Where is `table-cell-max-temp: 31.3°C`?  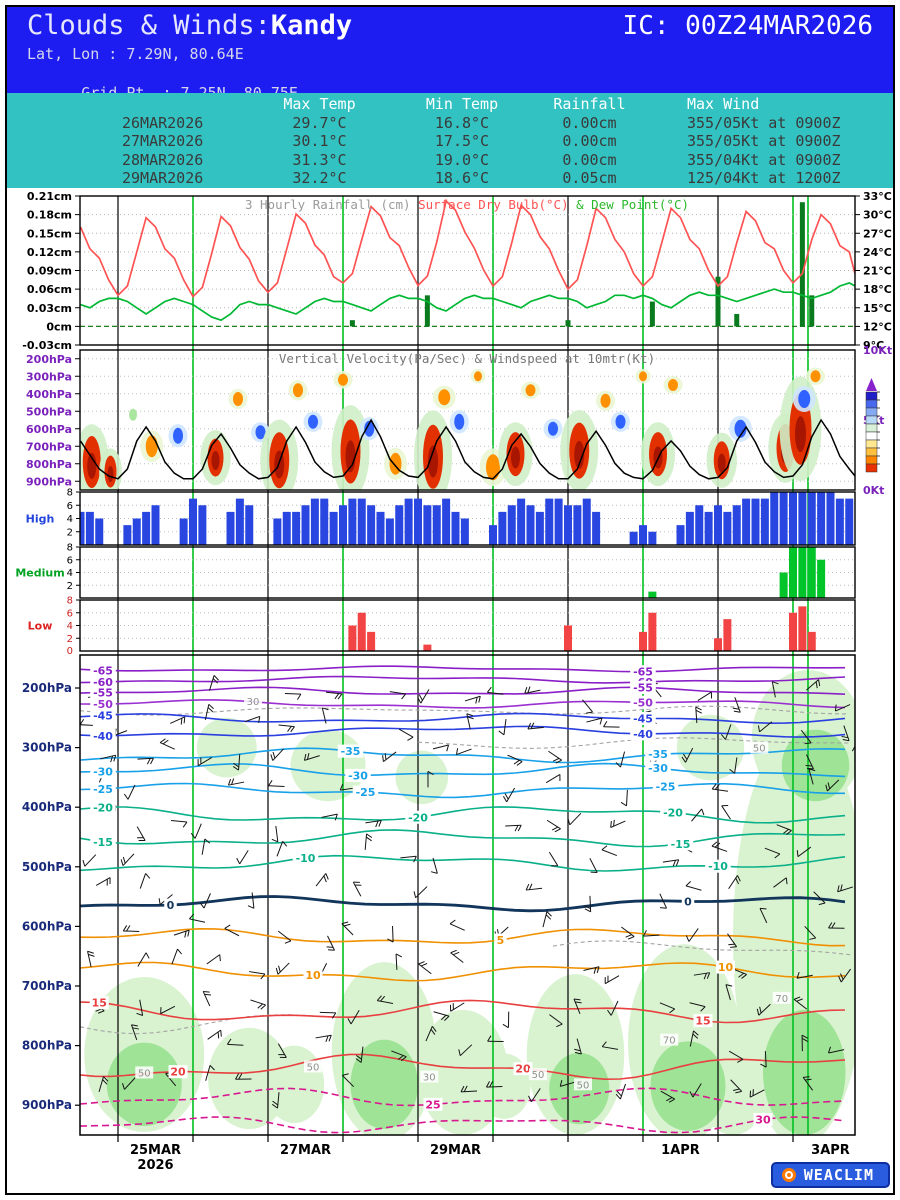
table-cell-max-temp: 31.3°C is located at coordinates (319, 159).